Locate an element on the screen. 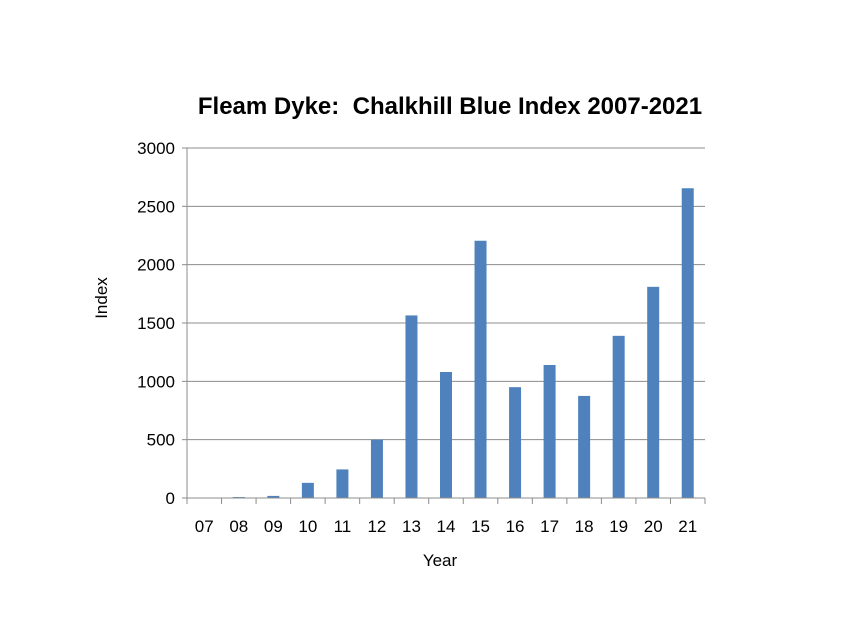  x-tick-label: 12 is located at coordinates (376, 526).